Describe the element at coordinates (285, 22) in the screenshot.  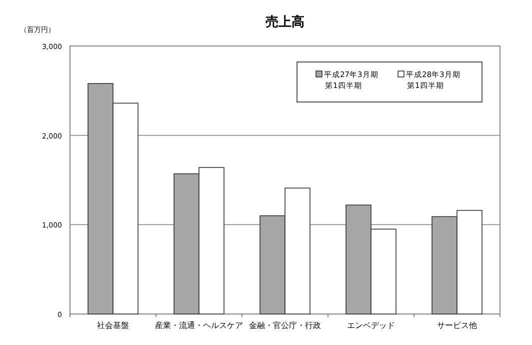
I see `chart-title: 売上高` at that location.